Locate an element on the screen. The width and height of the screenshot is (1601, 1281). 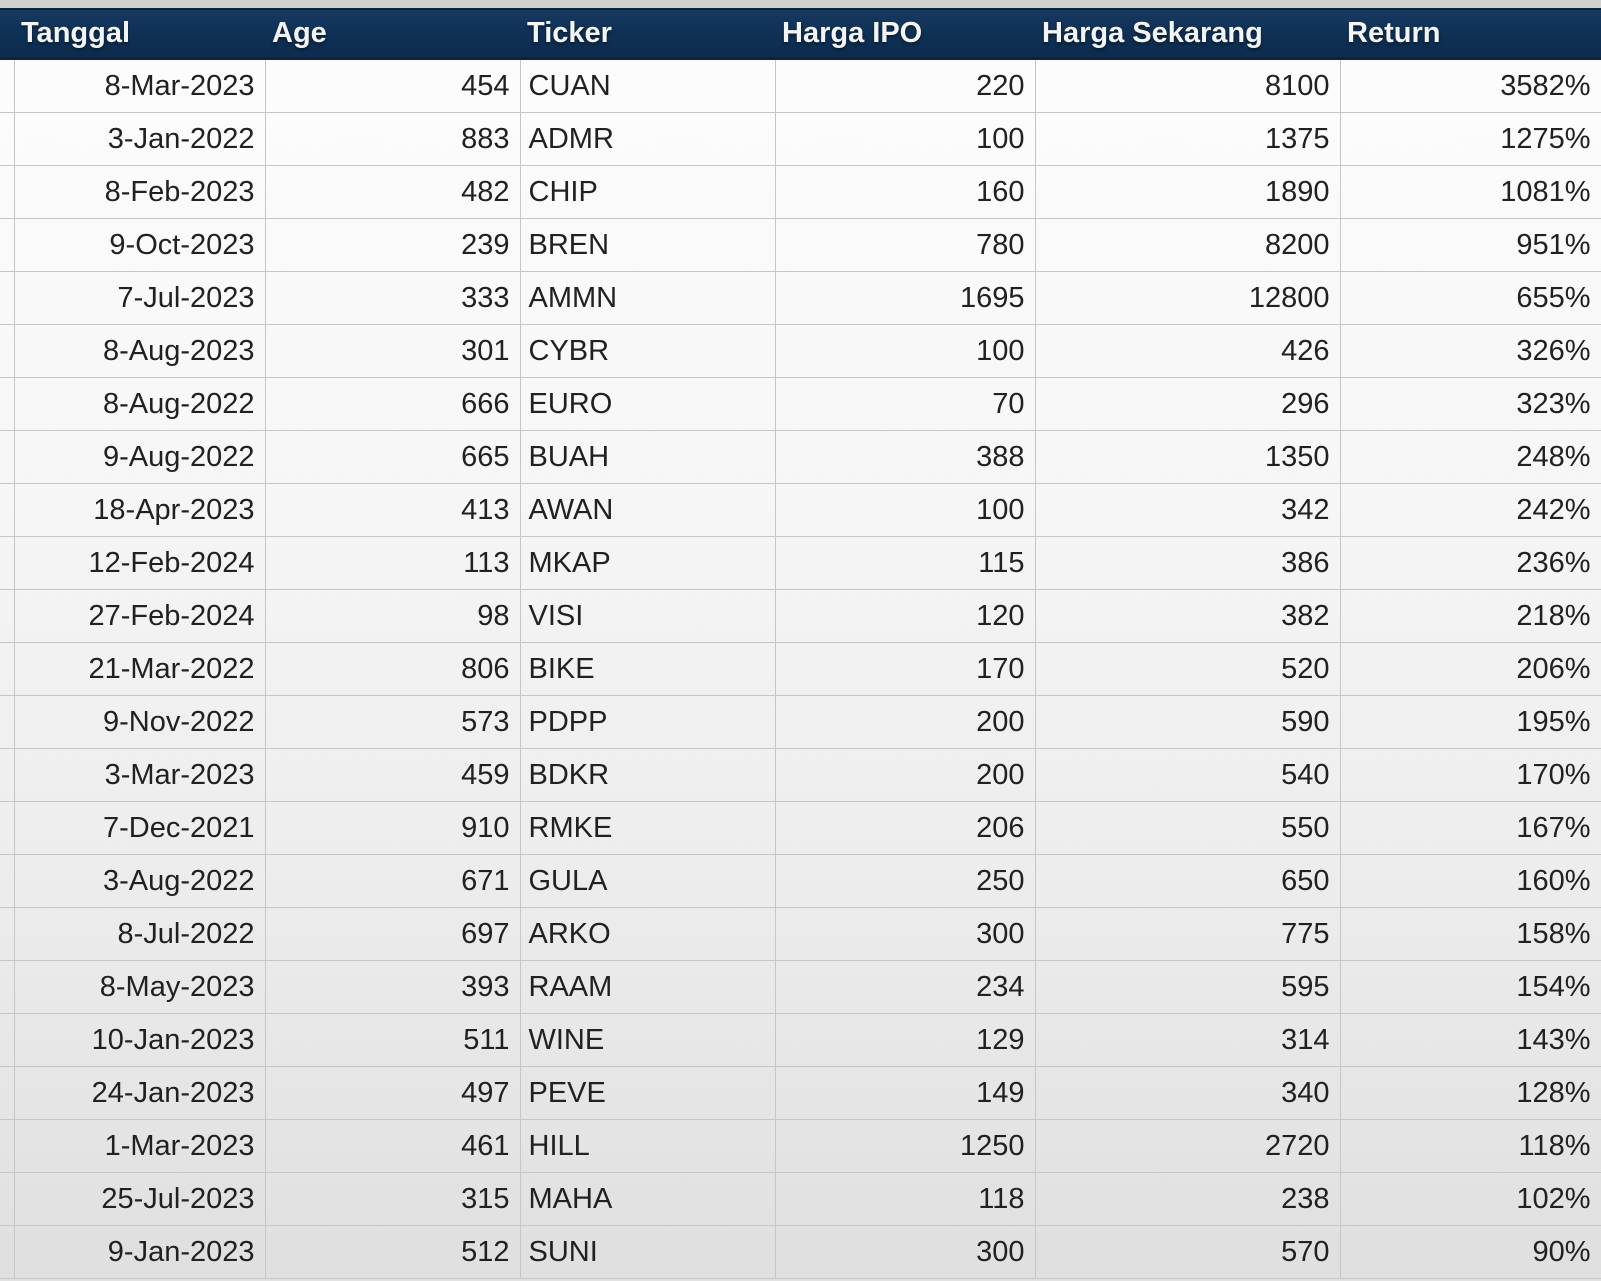
cell-tanggal: 27-Feb-2024 is located at coordinates (139, 616).